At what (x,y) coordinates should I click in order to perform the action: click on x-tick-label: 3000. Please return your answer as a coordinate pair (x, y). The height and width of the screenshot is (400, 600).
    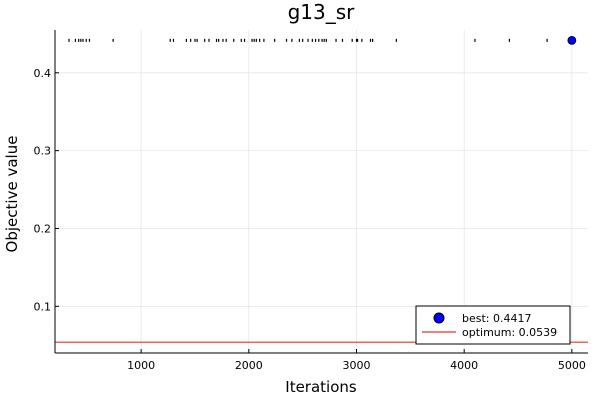
    Looking at the image, I should click on (356, 365).